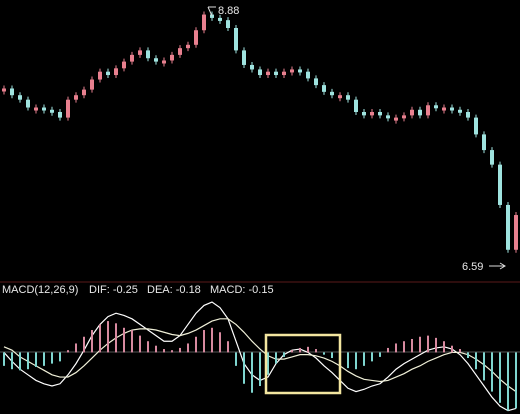 The image size is (520, 414). What do you see at coordinates (303, 364) in the screenshot?
I see `highlight-box` at bounding box center [303, 364].